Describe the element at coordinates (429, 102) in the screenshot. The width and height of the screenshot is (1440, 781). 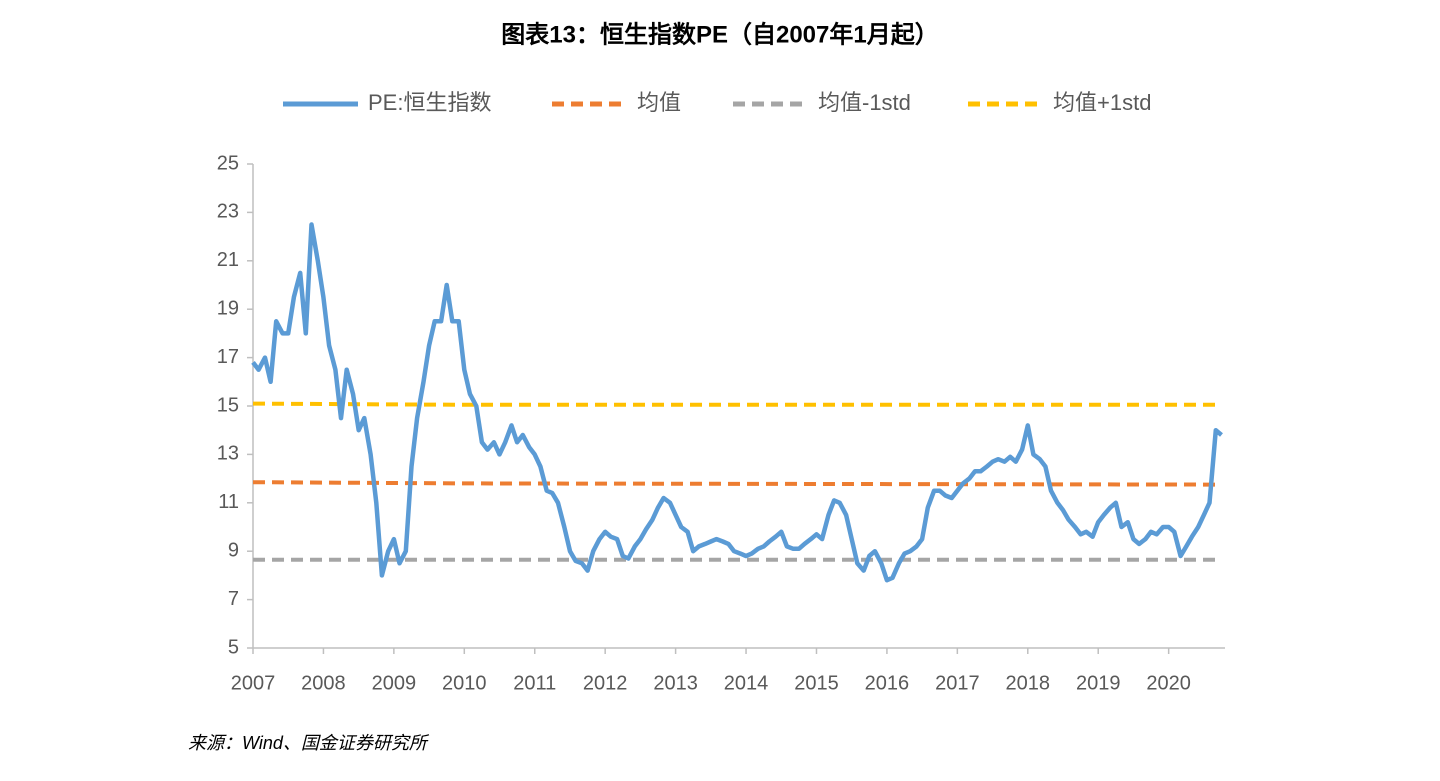
I see `legend-label: PE:恒生指数` at that location.